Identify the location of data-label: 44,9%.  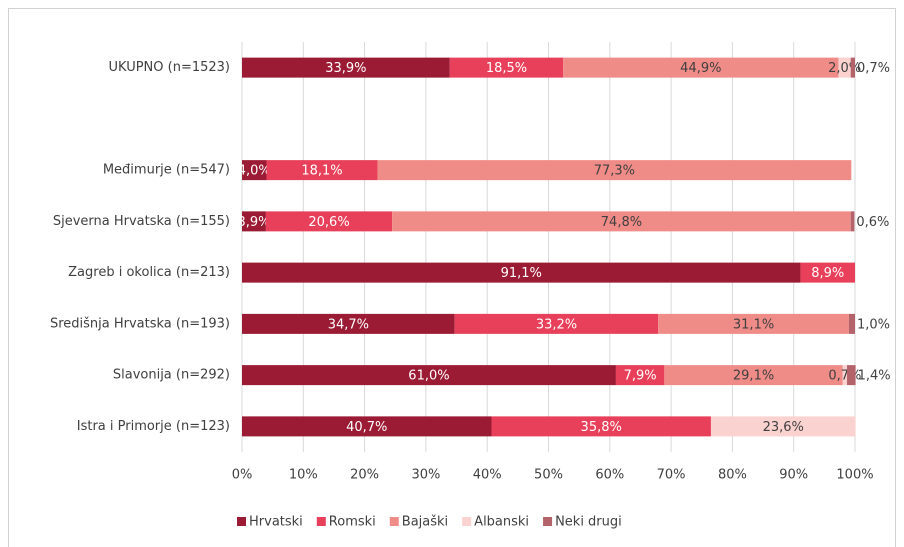
(700, 68).